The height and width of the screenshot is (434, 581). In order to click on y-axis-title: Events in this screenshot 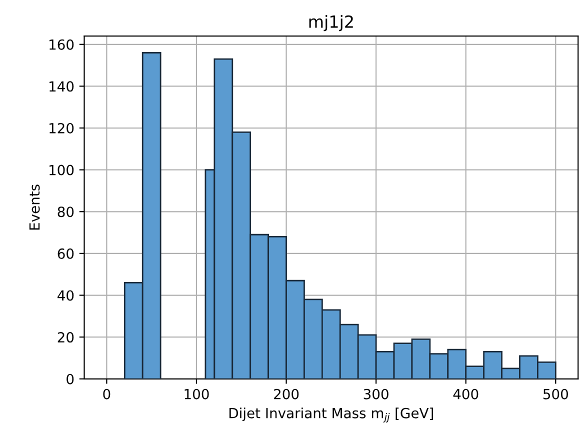, I will do `click(34, 207)`.